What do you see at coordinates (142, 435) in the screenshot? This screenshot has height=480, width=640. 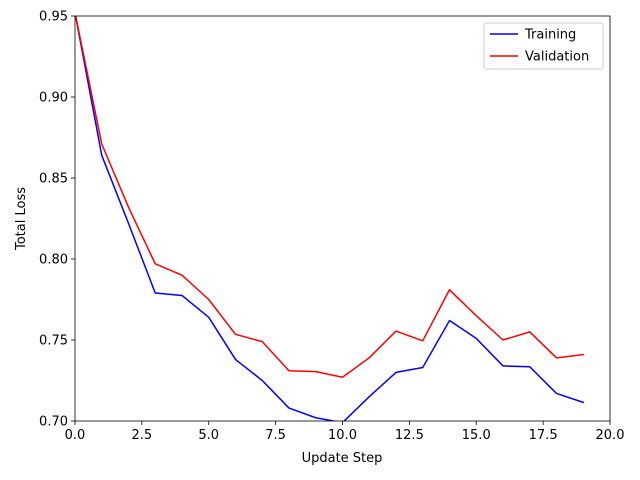 I see `x-tick-label: 2.5` at bounding box center [142, 435].